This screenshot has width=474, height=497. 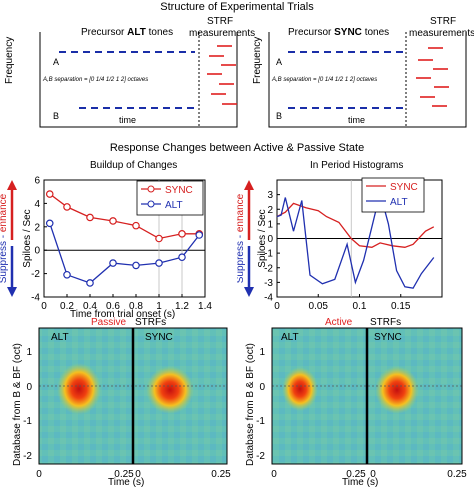 What do you see at coordinates (270, 195) in the screenshot?
I see `y-tick-label: 3` at bounding box center [270, 195].